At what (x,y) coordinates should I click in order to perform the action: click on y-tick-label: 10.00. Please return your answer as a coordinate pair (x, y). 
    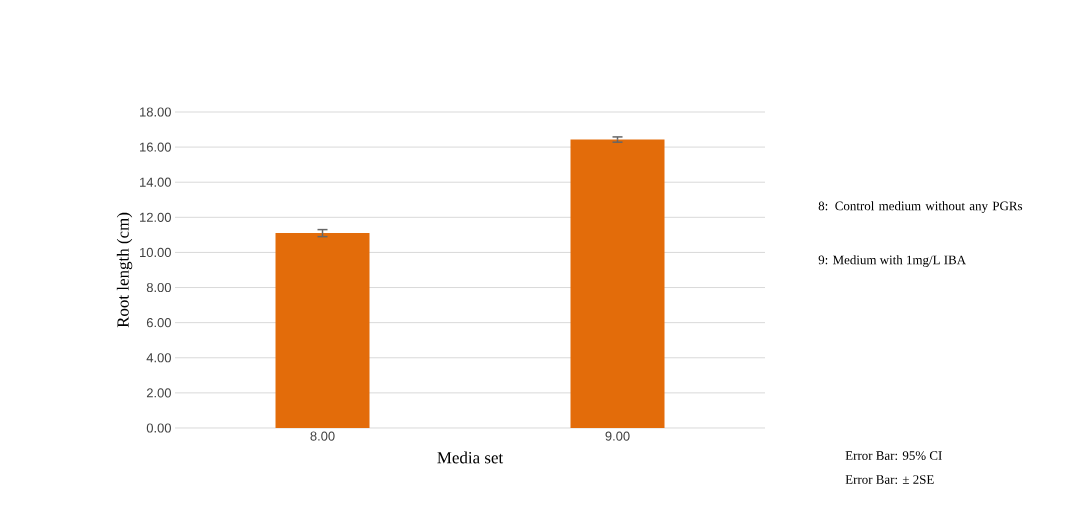
    Looking at the image, I should click on (155, 252).